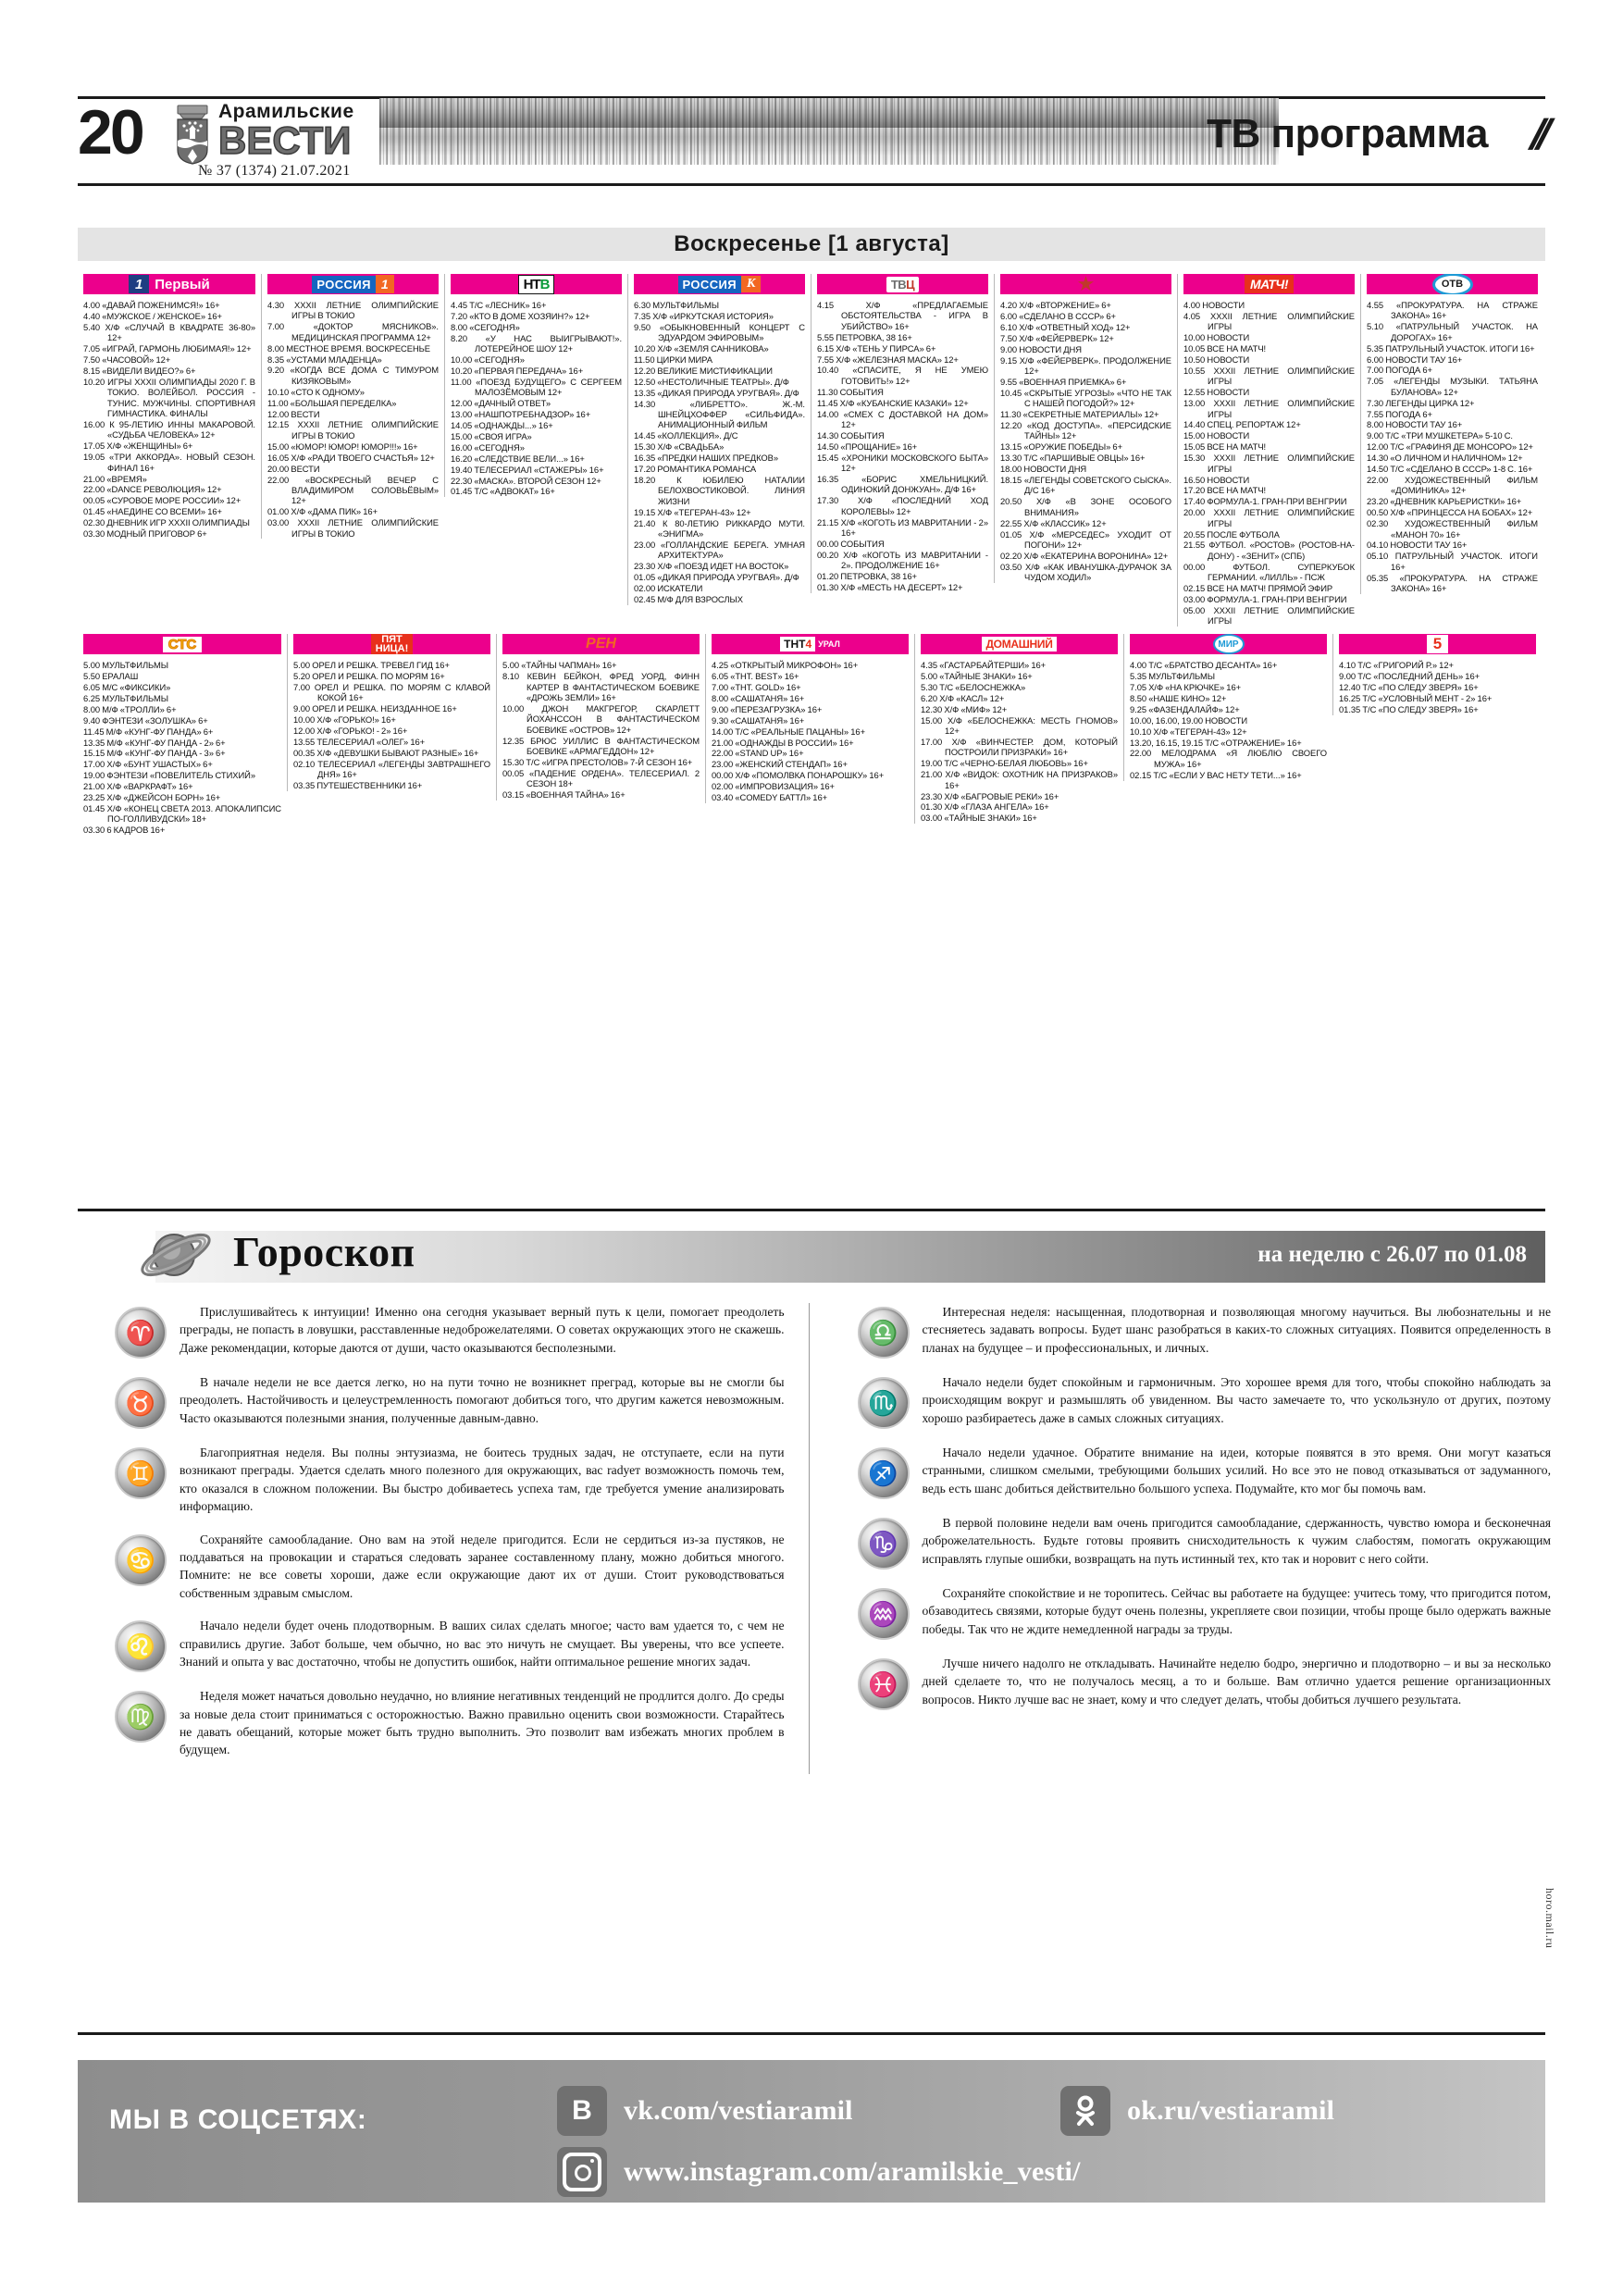  Describe the element at coordinates (852, 2172) in the screenshot. I see `instagram-url: www.instagram.com/aramilskie_vesti/` at that location.